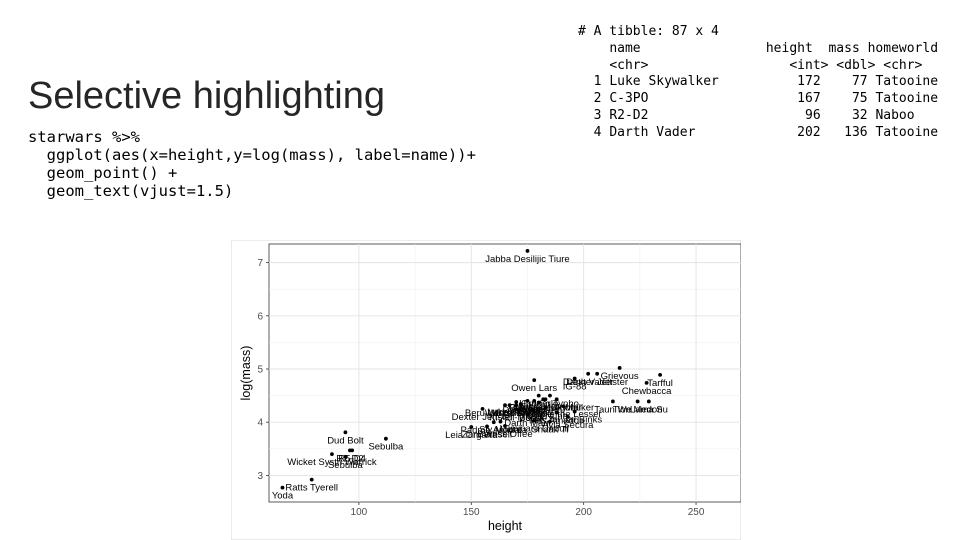 The image size is (960, 540). Describe the element at coordinates (629, 115) in the screenshot. I see `row-name: R2-D2` at that location.